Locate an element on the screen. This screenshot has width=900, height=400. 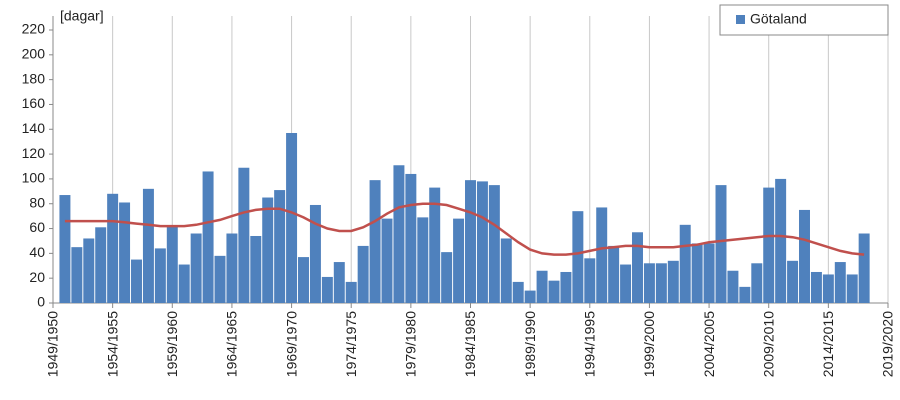
y-tick-label: 60 is located at coordinates (37, 227).